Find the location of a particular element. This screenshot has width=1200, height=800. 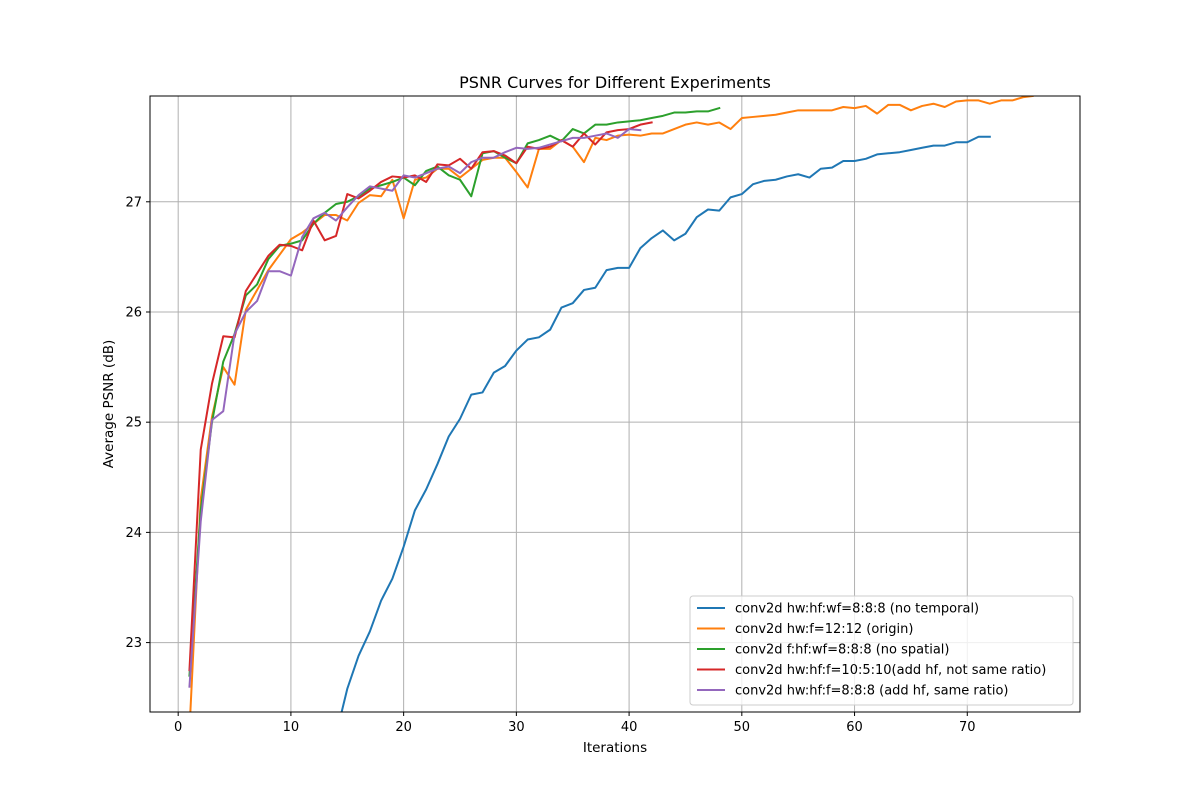

x-axis-title: Iterations is located at coordinates (615, 748).